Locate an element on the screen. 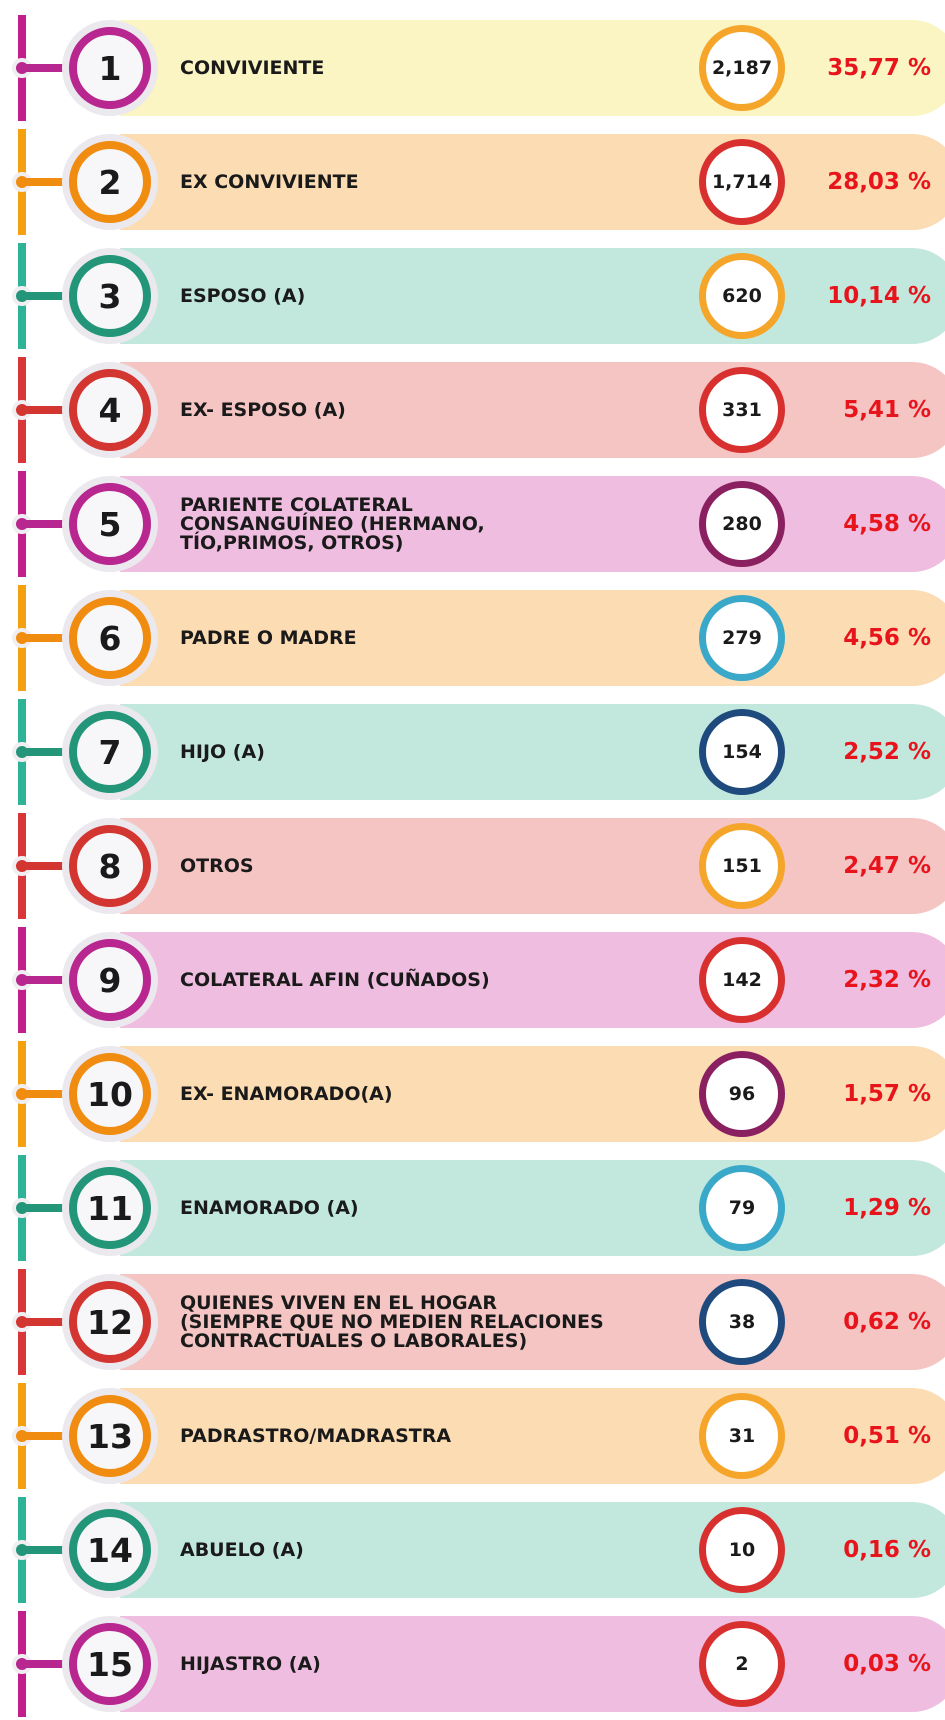 This screenshot has height=1720, width=945. rank-number: 3 is located at coordinates (110, 296).